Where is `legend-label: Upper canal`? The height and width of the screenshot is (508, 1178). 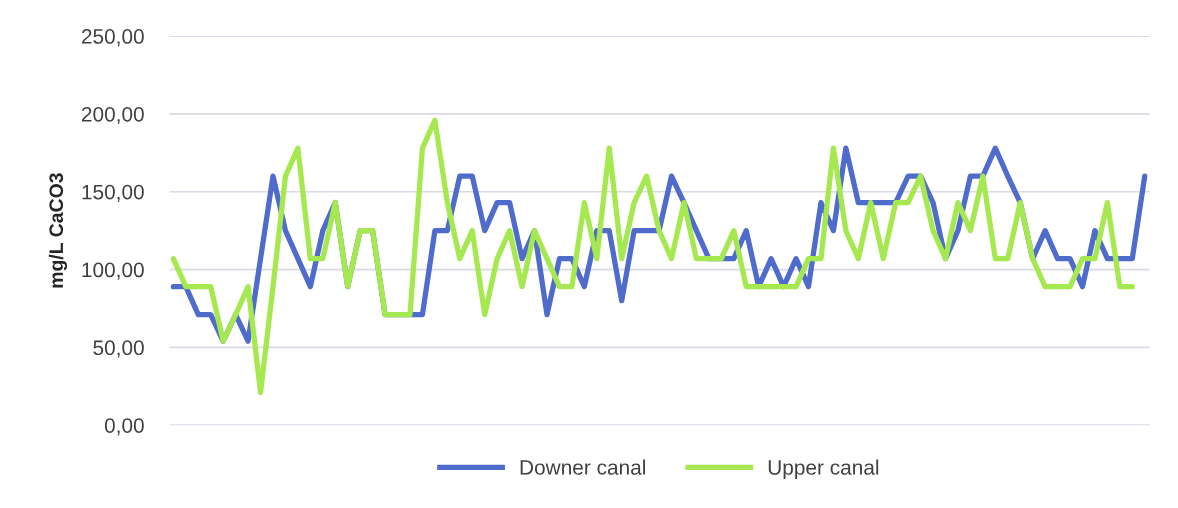 legend-label: Upper canal is located at coordinates (823, 469).